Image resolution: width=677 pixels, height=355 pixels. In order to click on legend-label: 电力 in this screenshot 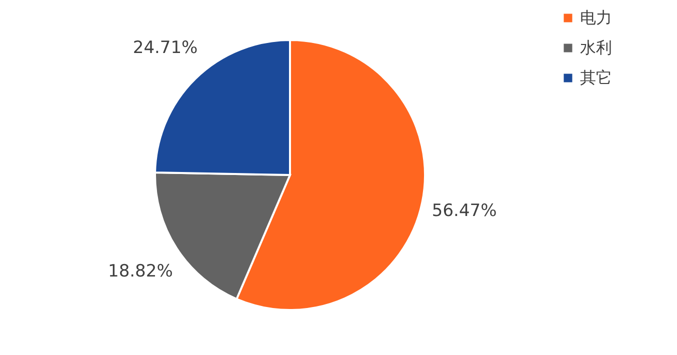, I will do `click(596, 17)`.